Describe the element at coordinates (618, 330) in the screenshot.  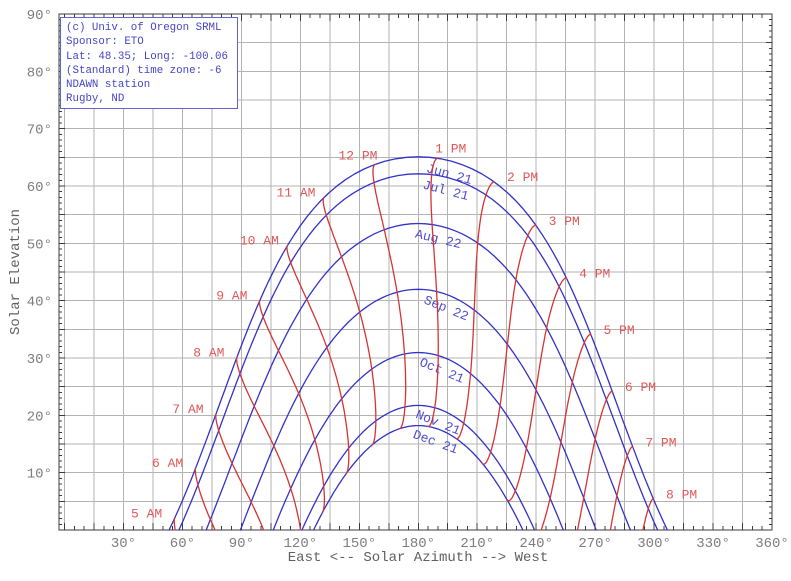
I see `hour-curve-label: 5 PM` at that location.